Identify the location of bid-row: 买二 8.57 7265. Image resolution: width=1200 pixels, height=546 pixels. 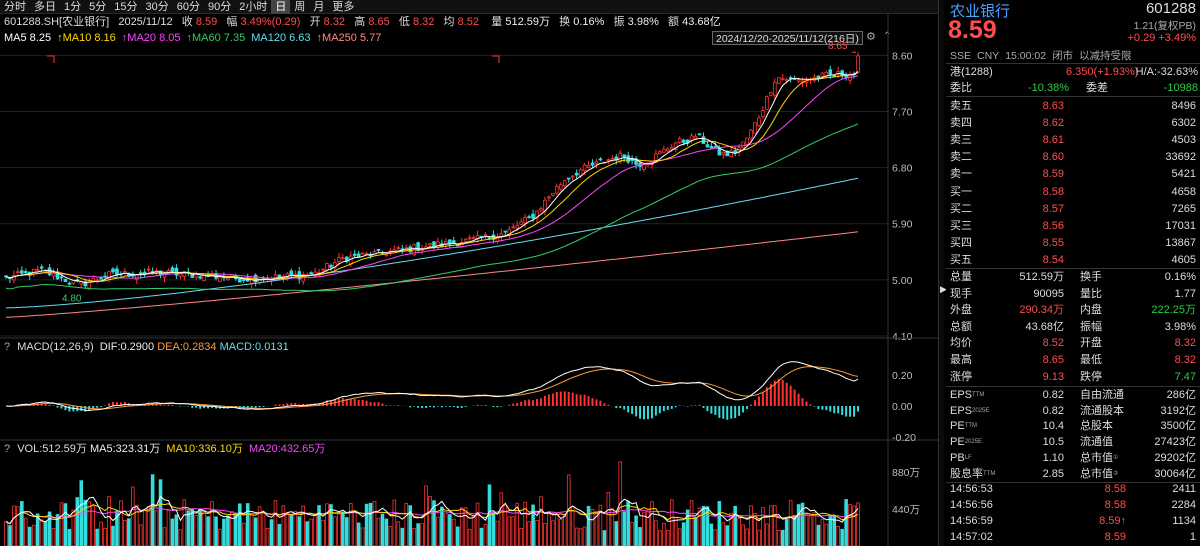
(1073, 209).